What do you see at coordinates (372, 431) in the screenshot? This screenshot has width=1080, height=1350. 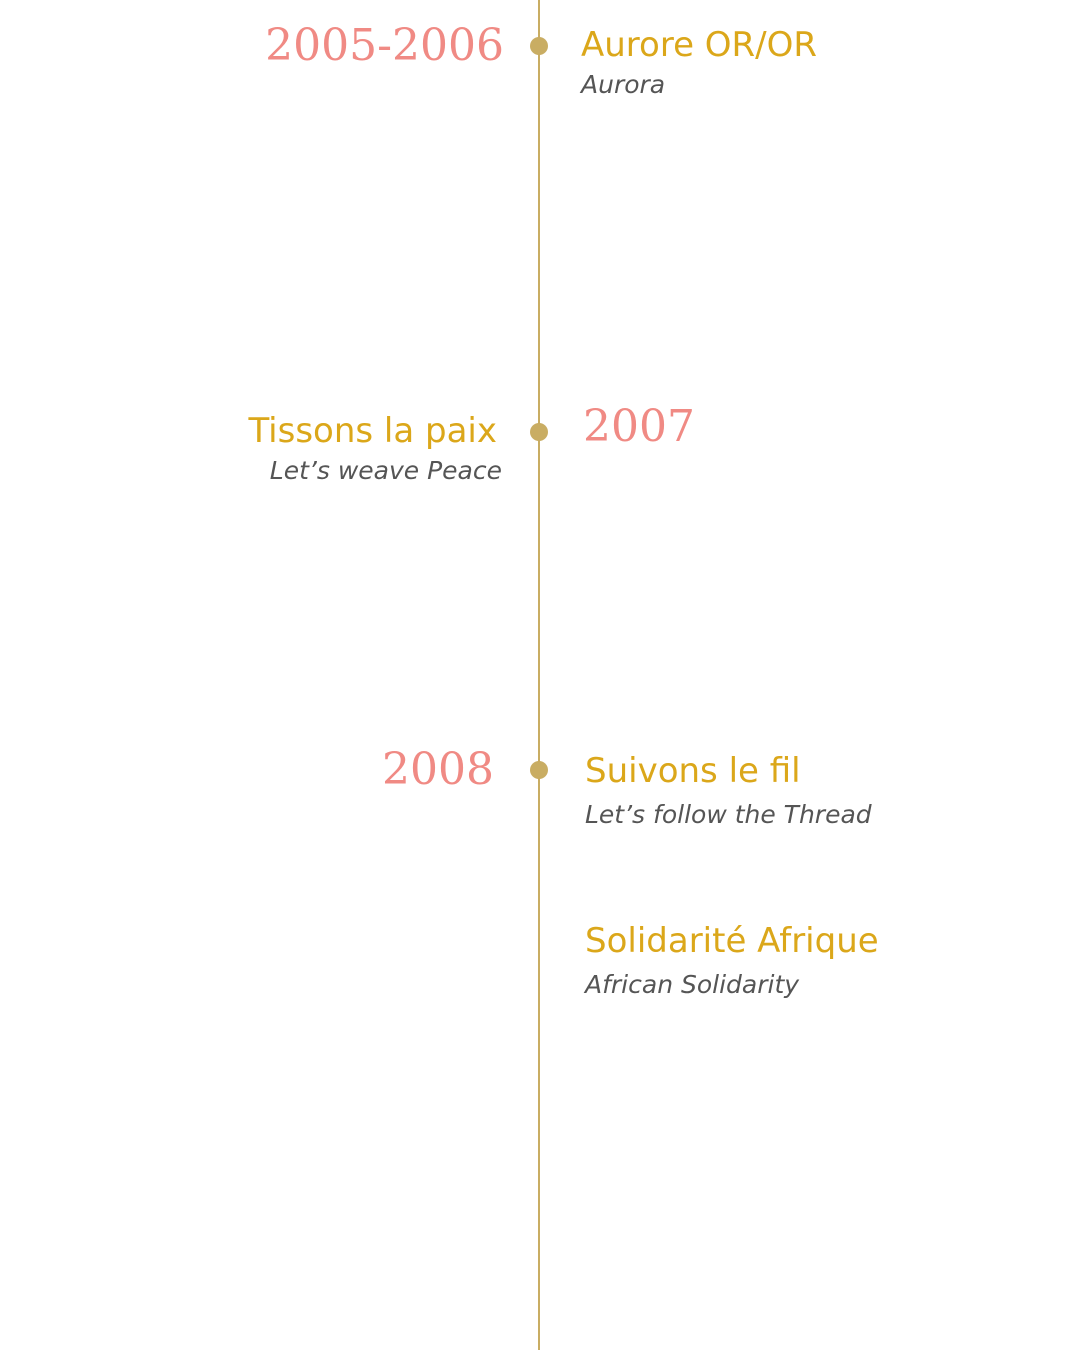 I see `work-title: Tissons la paix` at bounding box center [372, 431].